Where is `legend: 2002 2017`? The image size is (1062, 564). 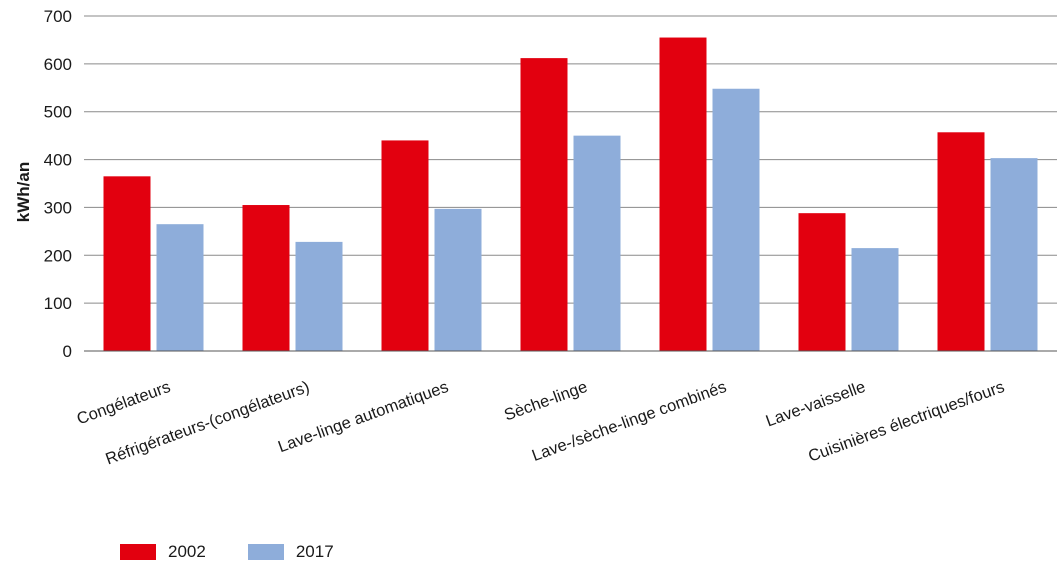 legend: 2002 2017 is located at coordinates (248, 552).